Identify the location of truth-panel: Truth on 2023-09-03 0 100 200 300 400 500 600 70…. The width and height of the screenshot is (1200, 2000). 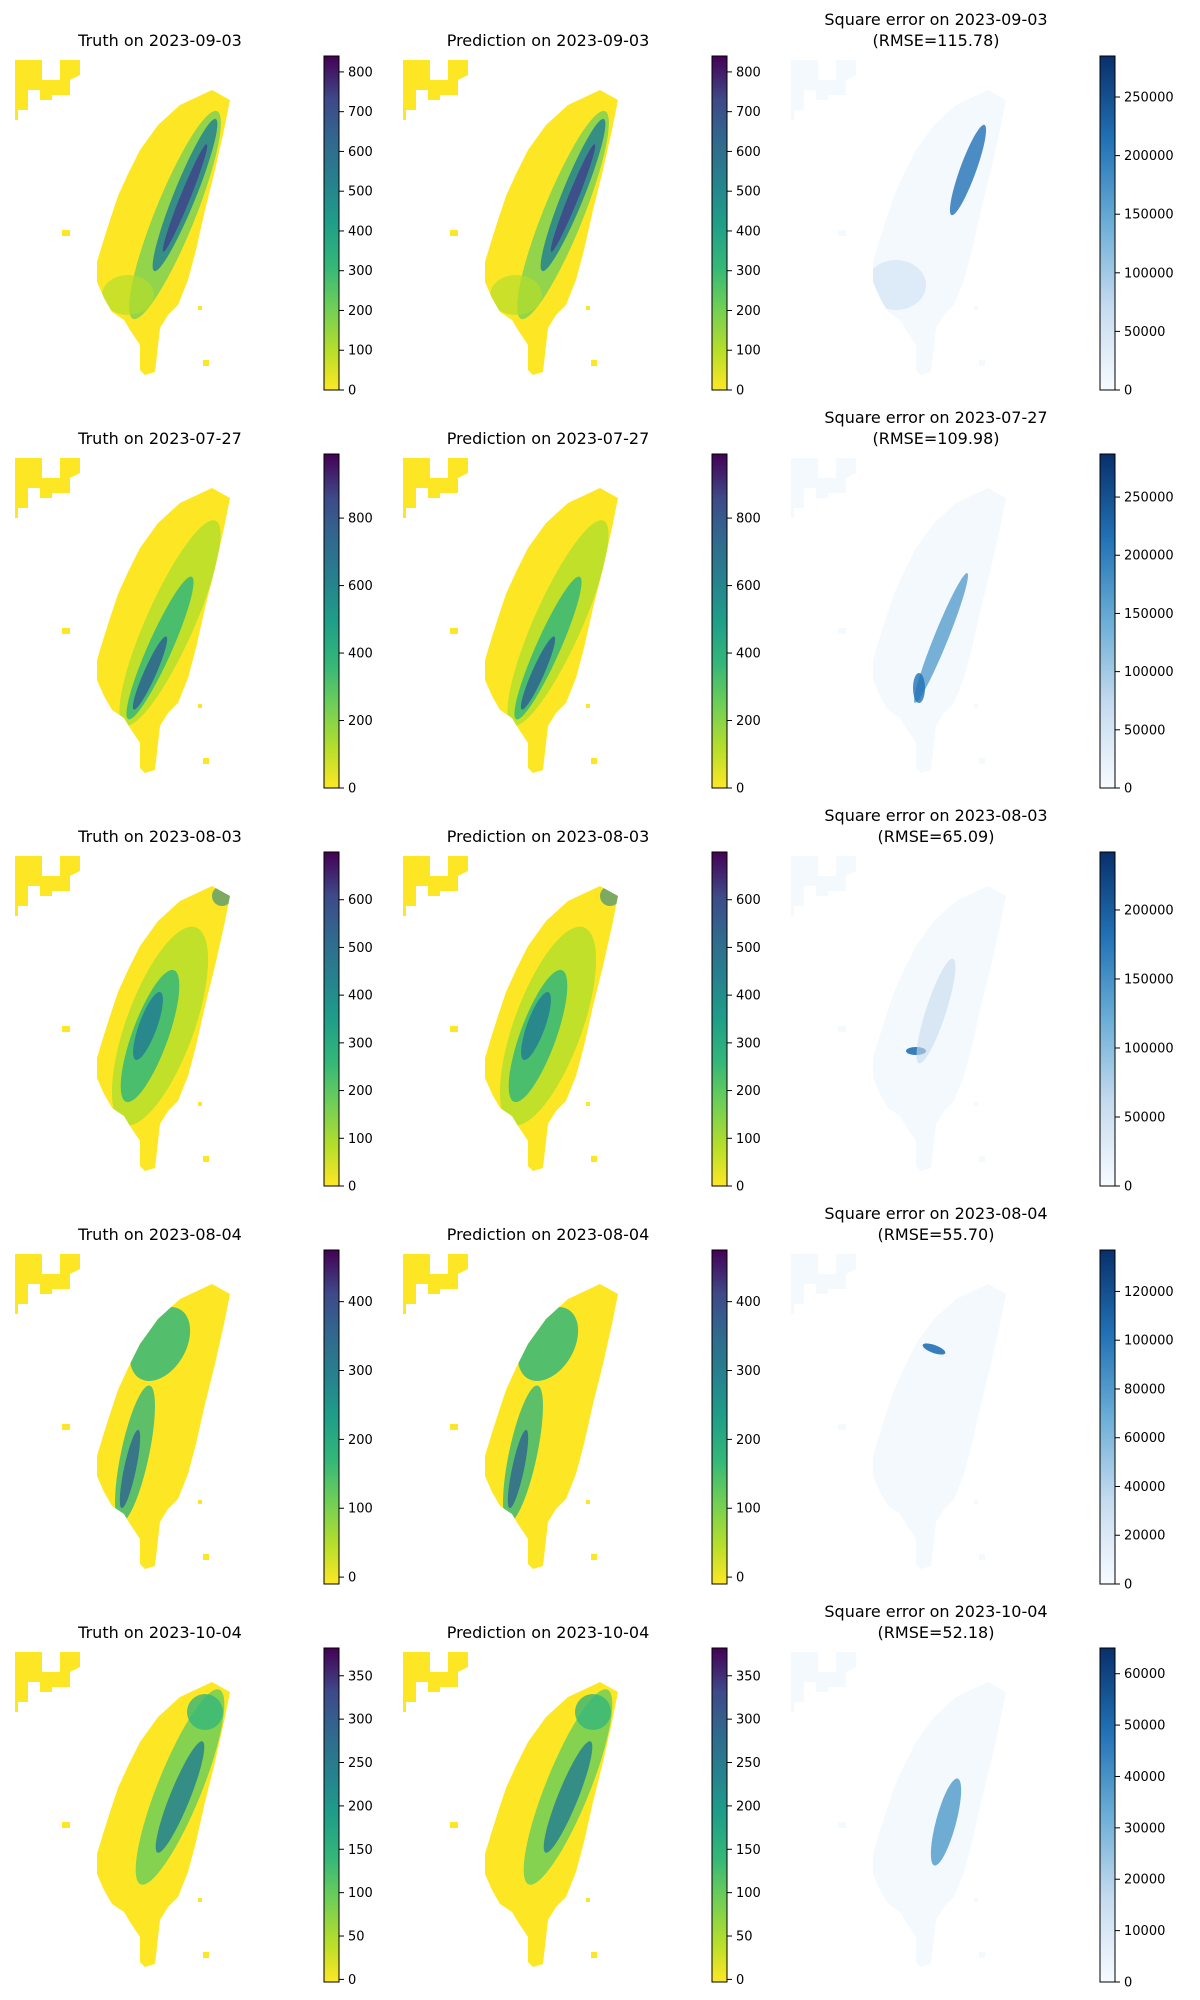
(194, 215).